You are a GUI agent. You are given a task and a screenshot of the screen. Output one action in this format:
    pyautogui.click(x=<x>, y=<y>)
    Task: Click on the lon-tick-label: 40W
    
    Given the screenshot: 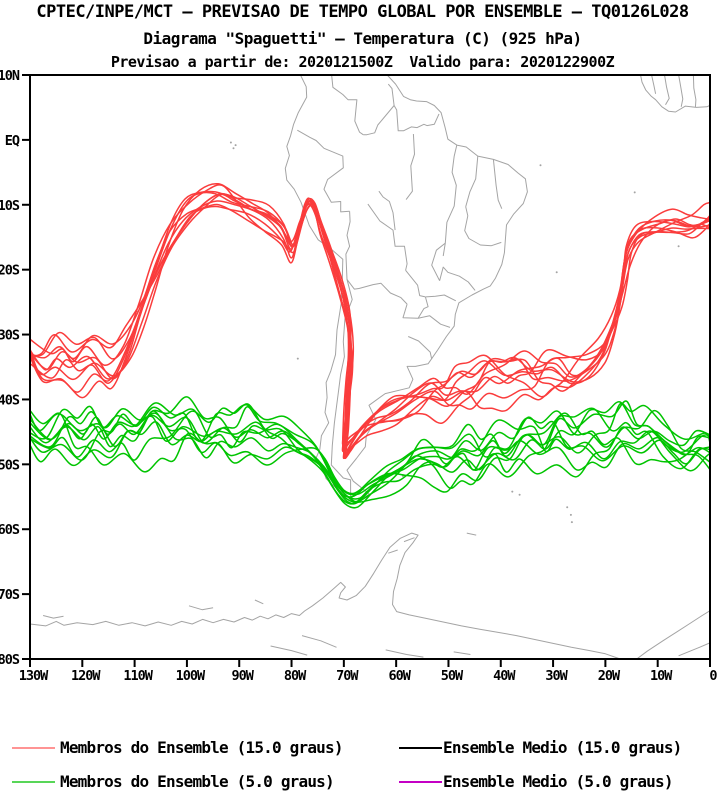 What is the action you would take?
    pyautogui.click(x=504, y=676)
    